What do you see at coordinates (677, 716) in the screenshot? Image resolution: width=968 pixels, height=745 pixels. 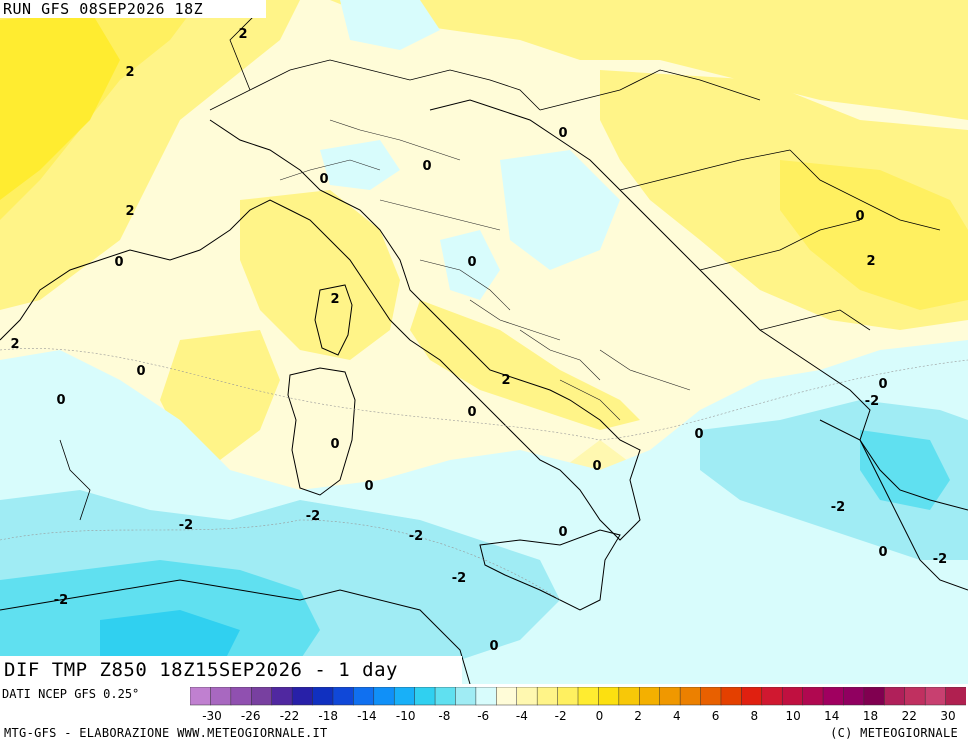 I see `color-scale-tick-label: 4` at bounding box center [677, 716].